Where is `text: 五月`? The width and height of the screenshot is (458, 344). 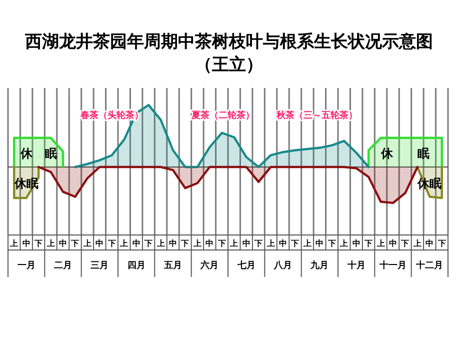 text: 五月 is located at coordinates (172, 265).